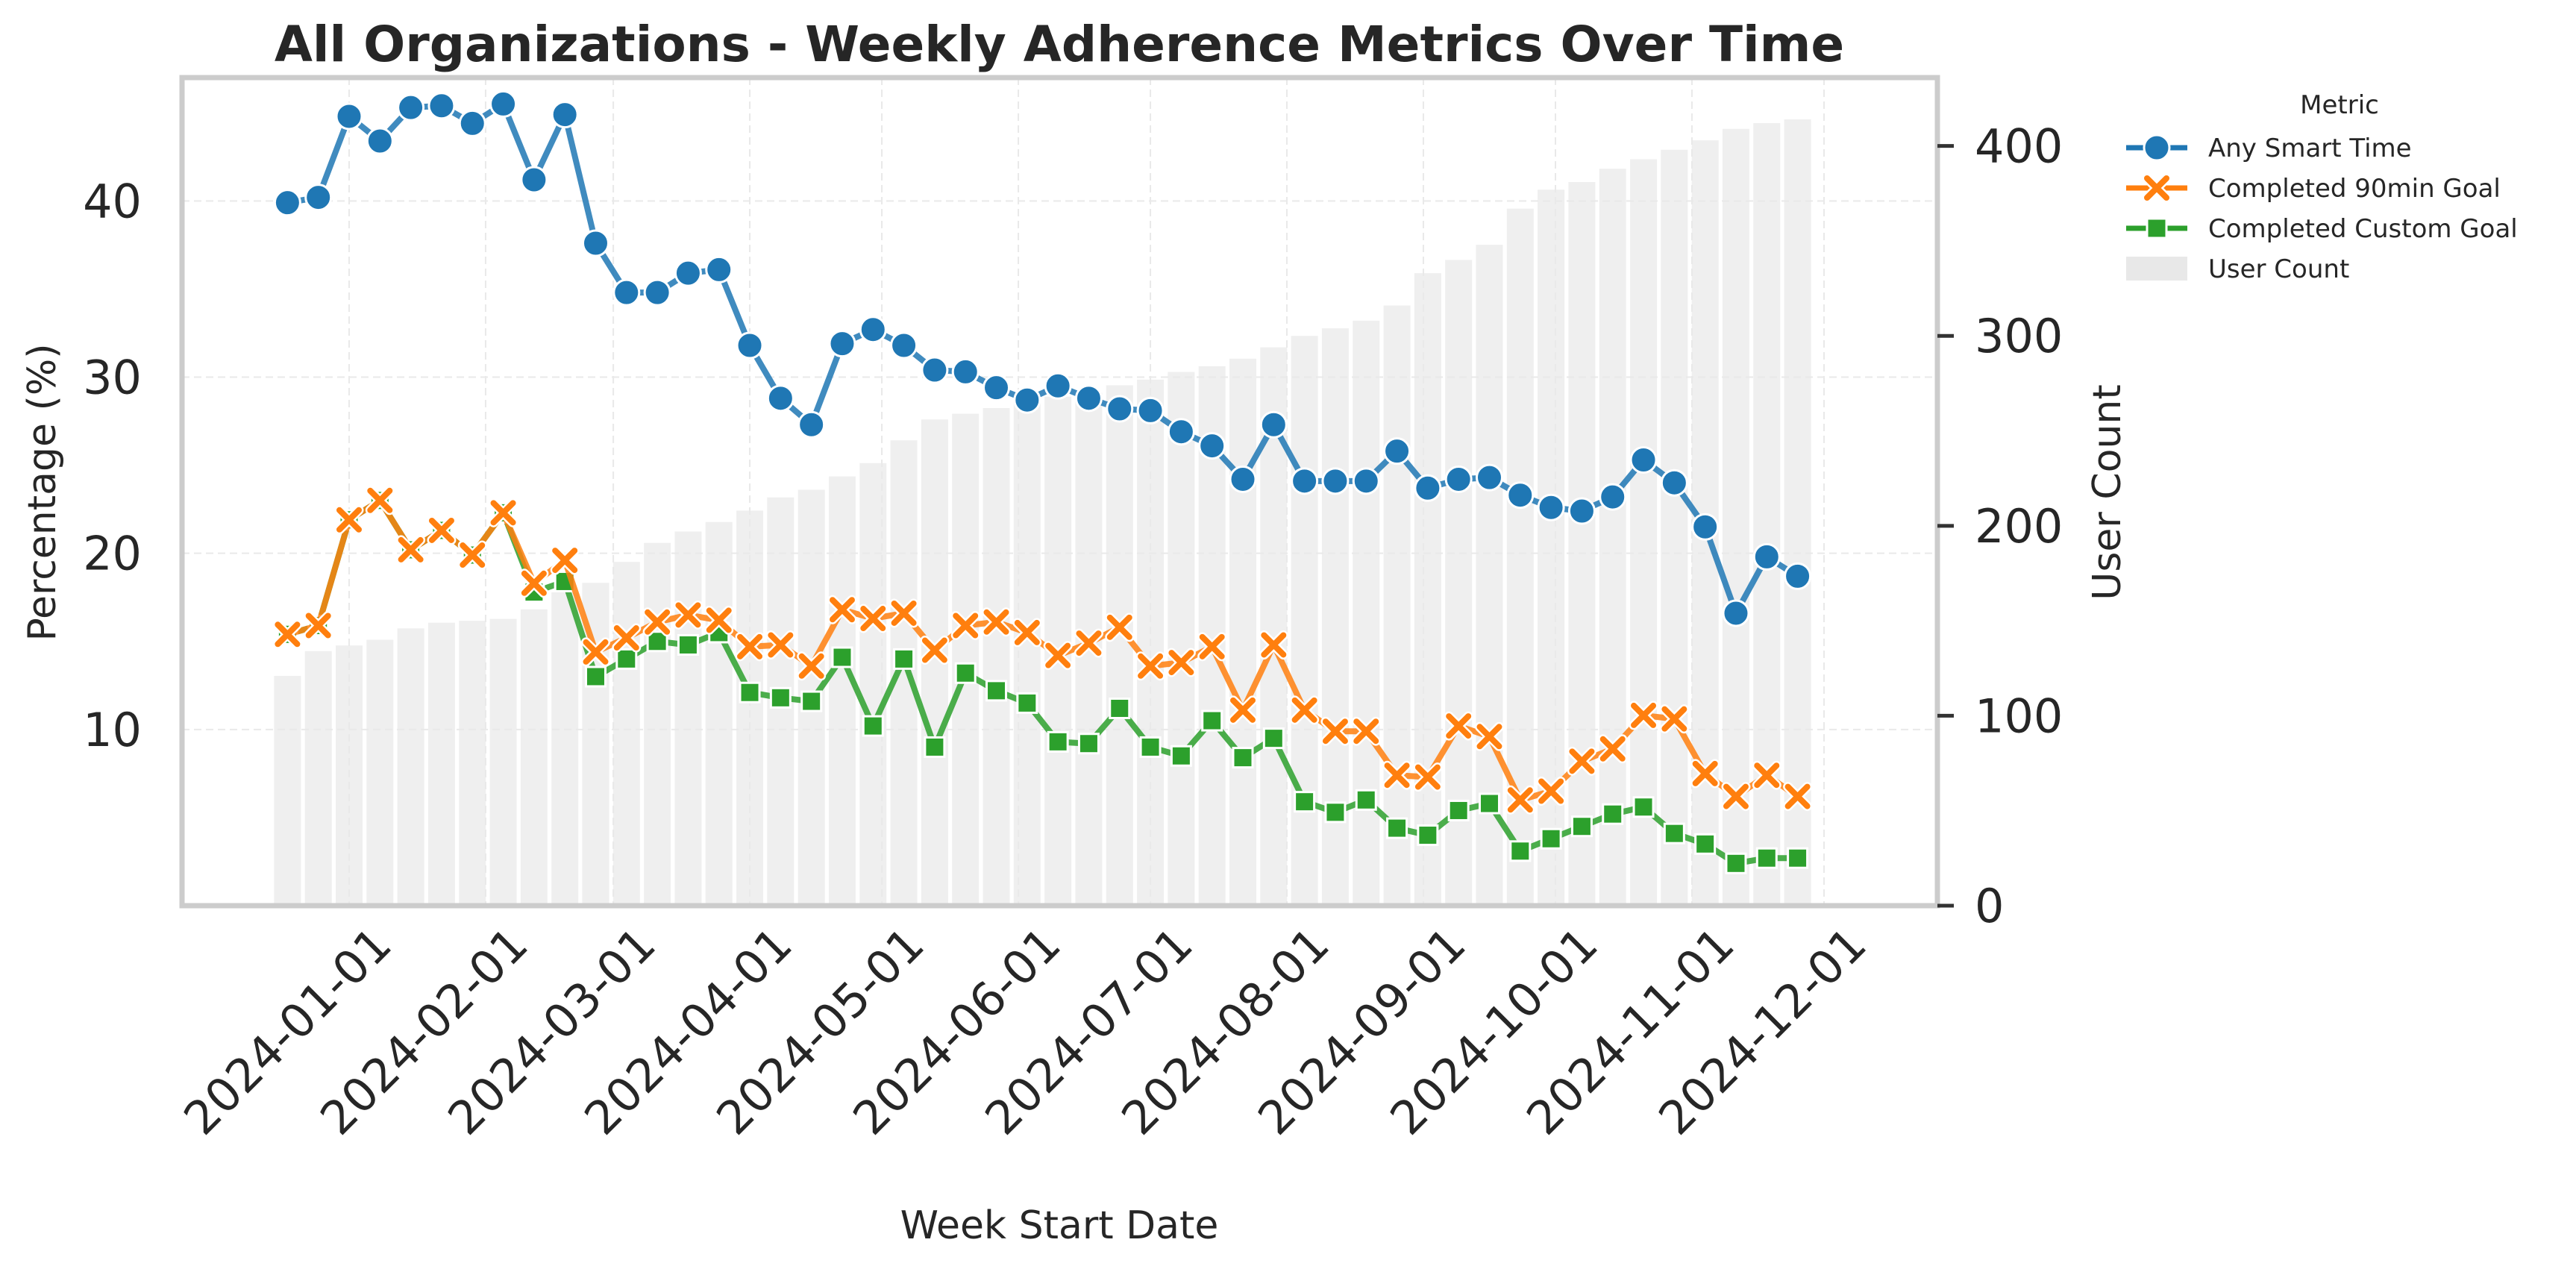  Describe the element at coordinates (2156, 269) in the screenshot. I see `legend-swatch` at that location.